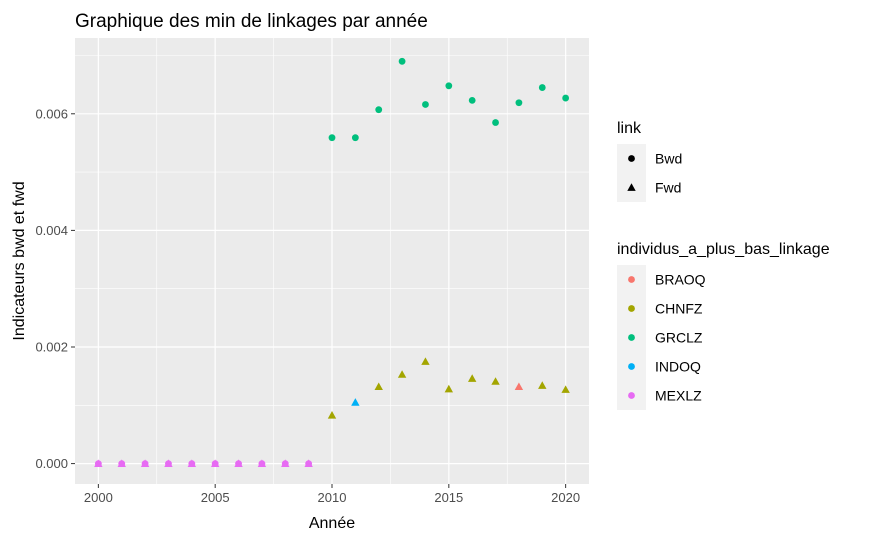 The image size is (875, 540). Describe the element at coordinates (402, 374) in the screenshot. I see `data-point-fwd-2013` at that location.